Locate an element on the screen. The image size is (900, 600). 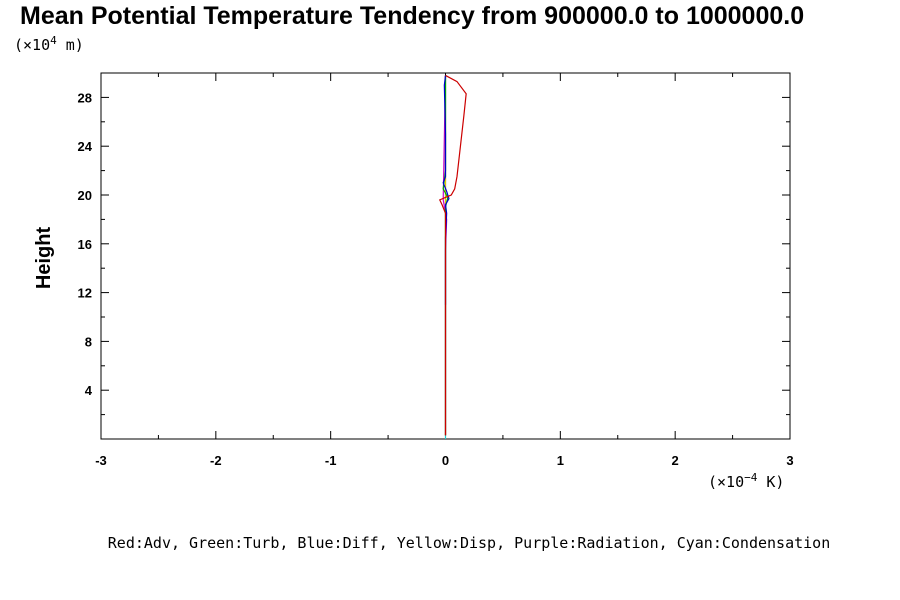
x-tick-label: 2 is located at coordinates (675, 460).